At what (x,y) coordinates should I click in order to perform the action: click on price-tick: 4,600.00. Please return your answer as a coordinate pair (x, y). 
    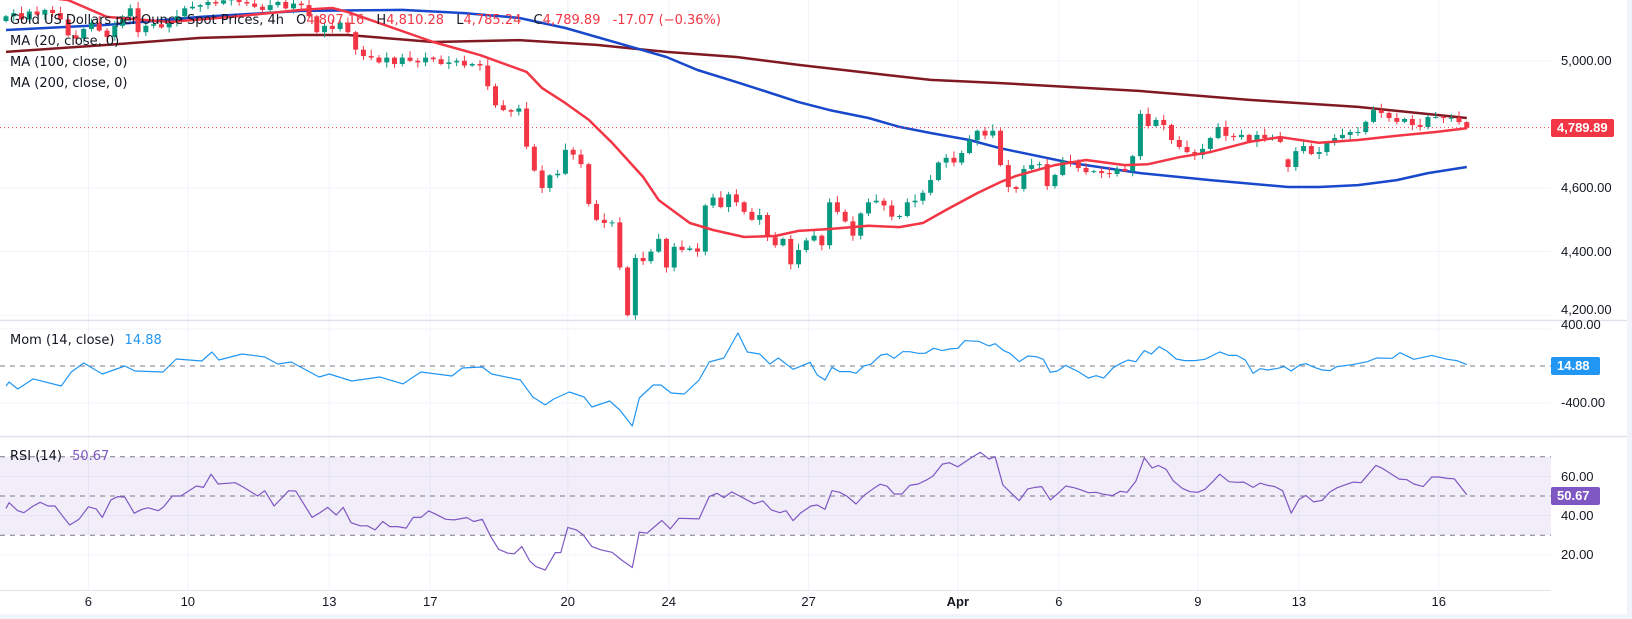
    Looking at the image, I should click on (1586, 187).